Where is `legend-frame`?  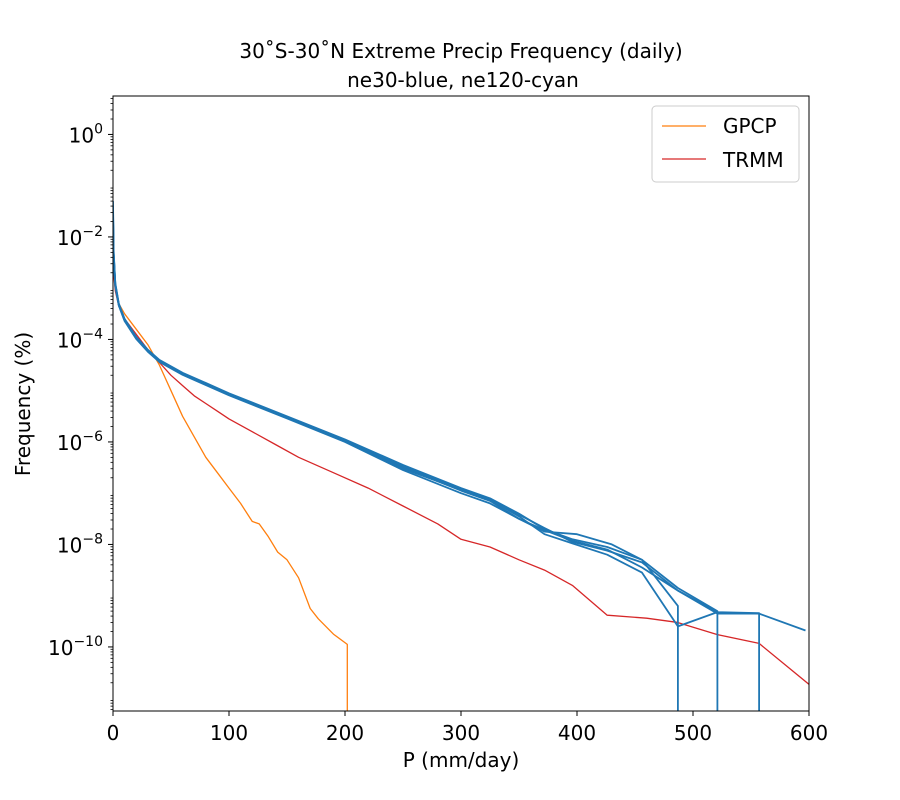
legend-frame is located at coordinates (725, 144).